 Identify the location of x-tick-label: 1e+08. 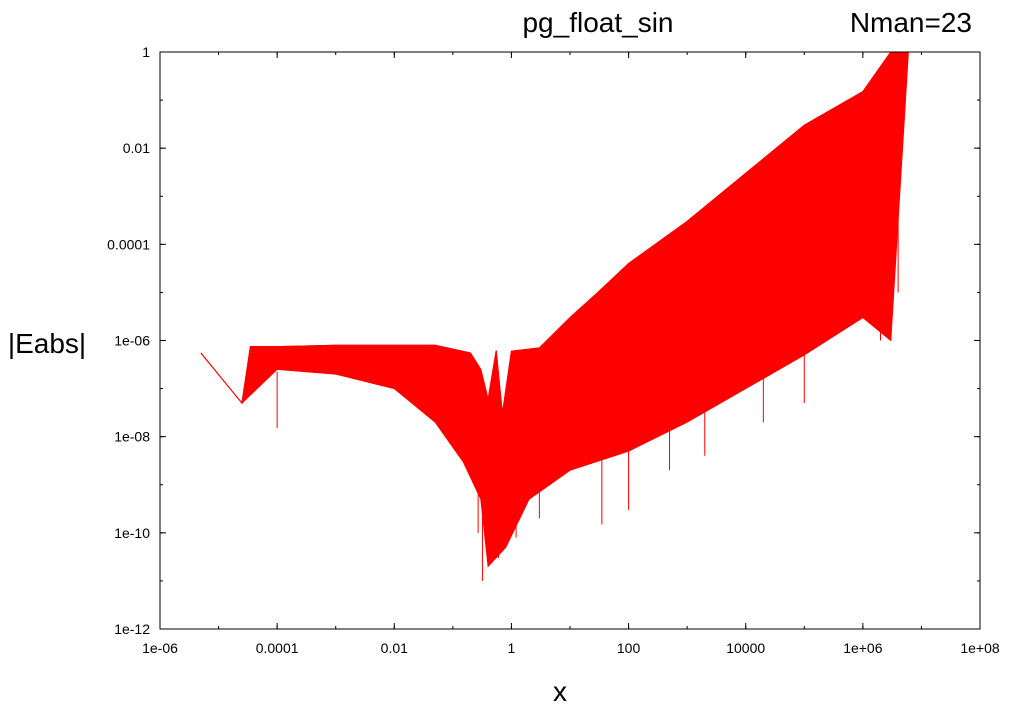
(980, 648).